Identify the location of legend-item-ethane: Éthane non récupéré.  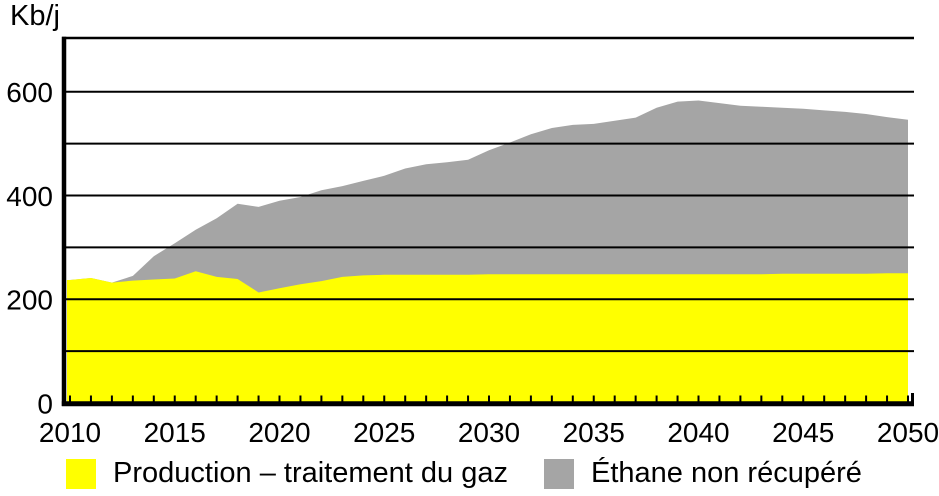
(703, 473).